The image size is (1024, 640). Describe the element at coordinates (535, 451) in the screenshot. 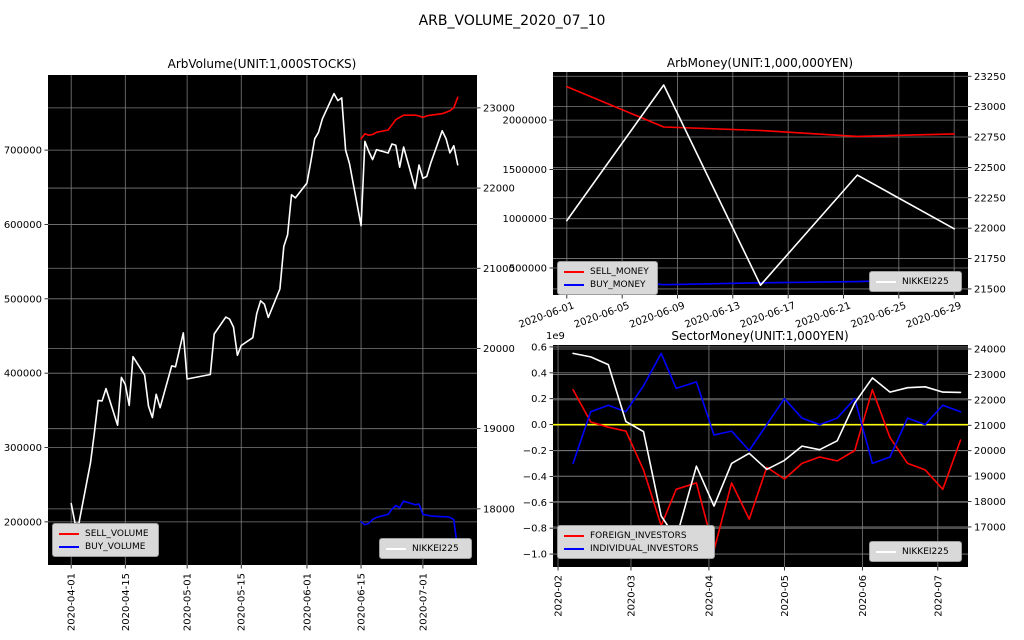

I see `y1-tick-label: −0.2` at that location.